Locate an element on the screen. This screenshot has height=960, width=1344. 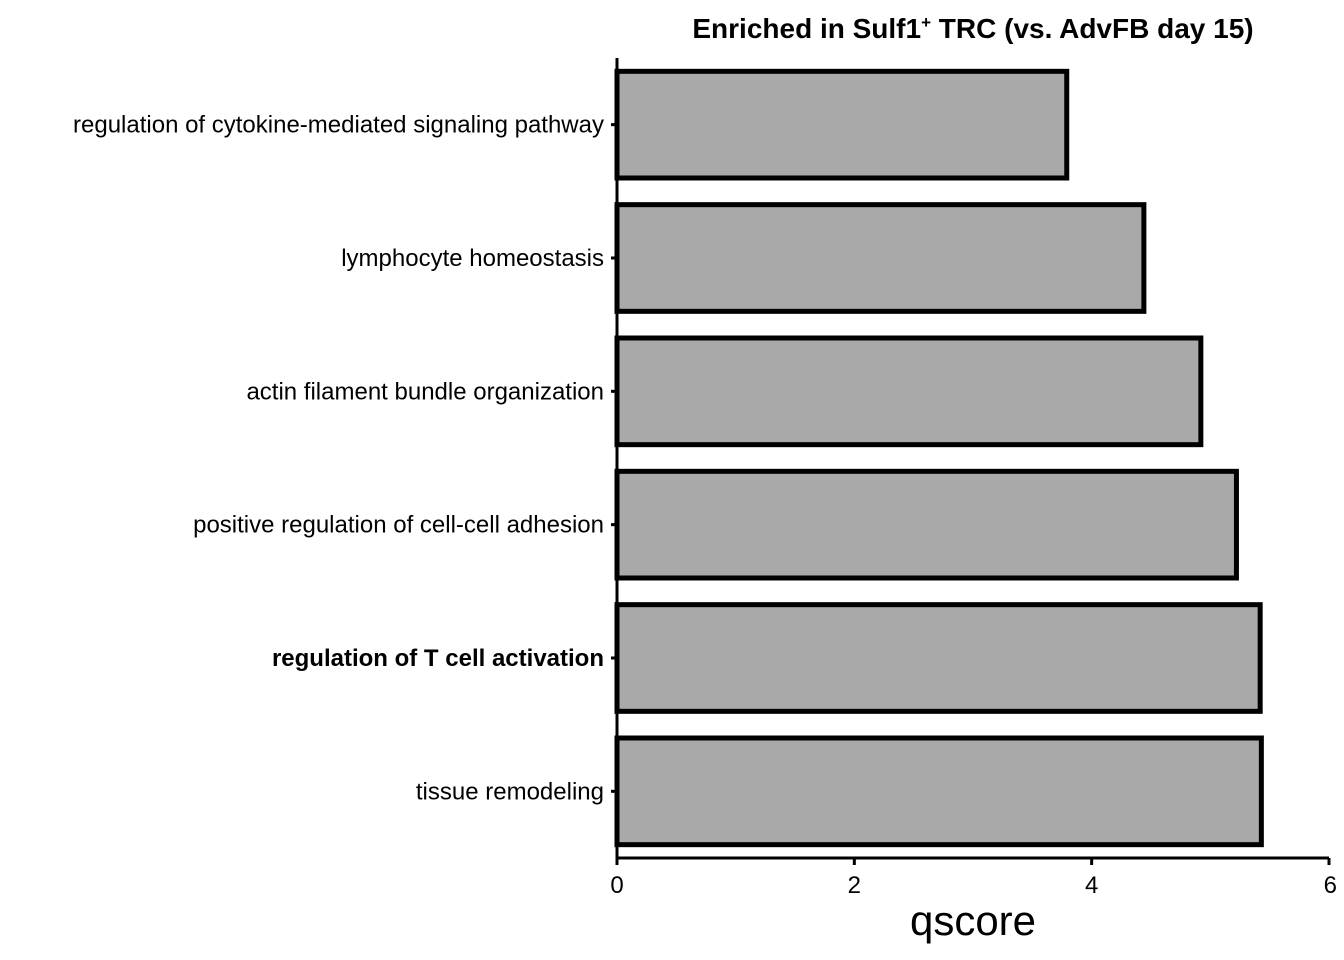
chart-title-superscript: + is located at coordinates (926, 22).